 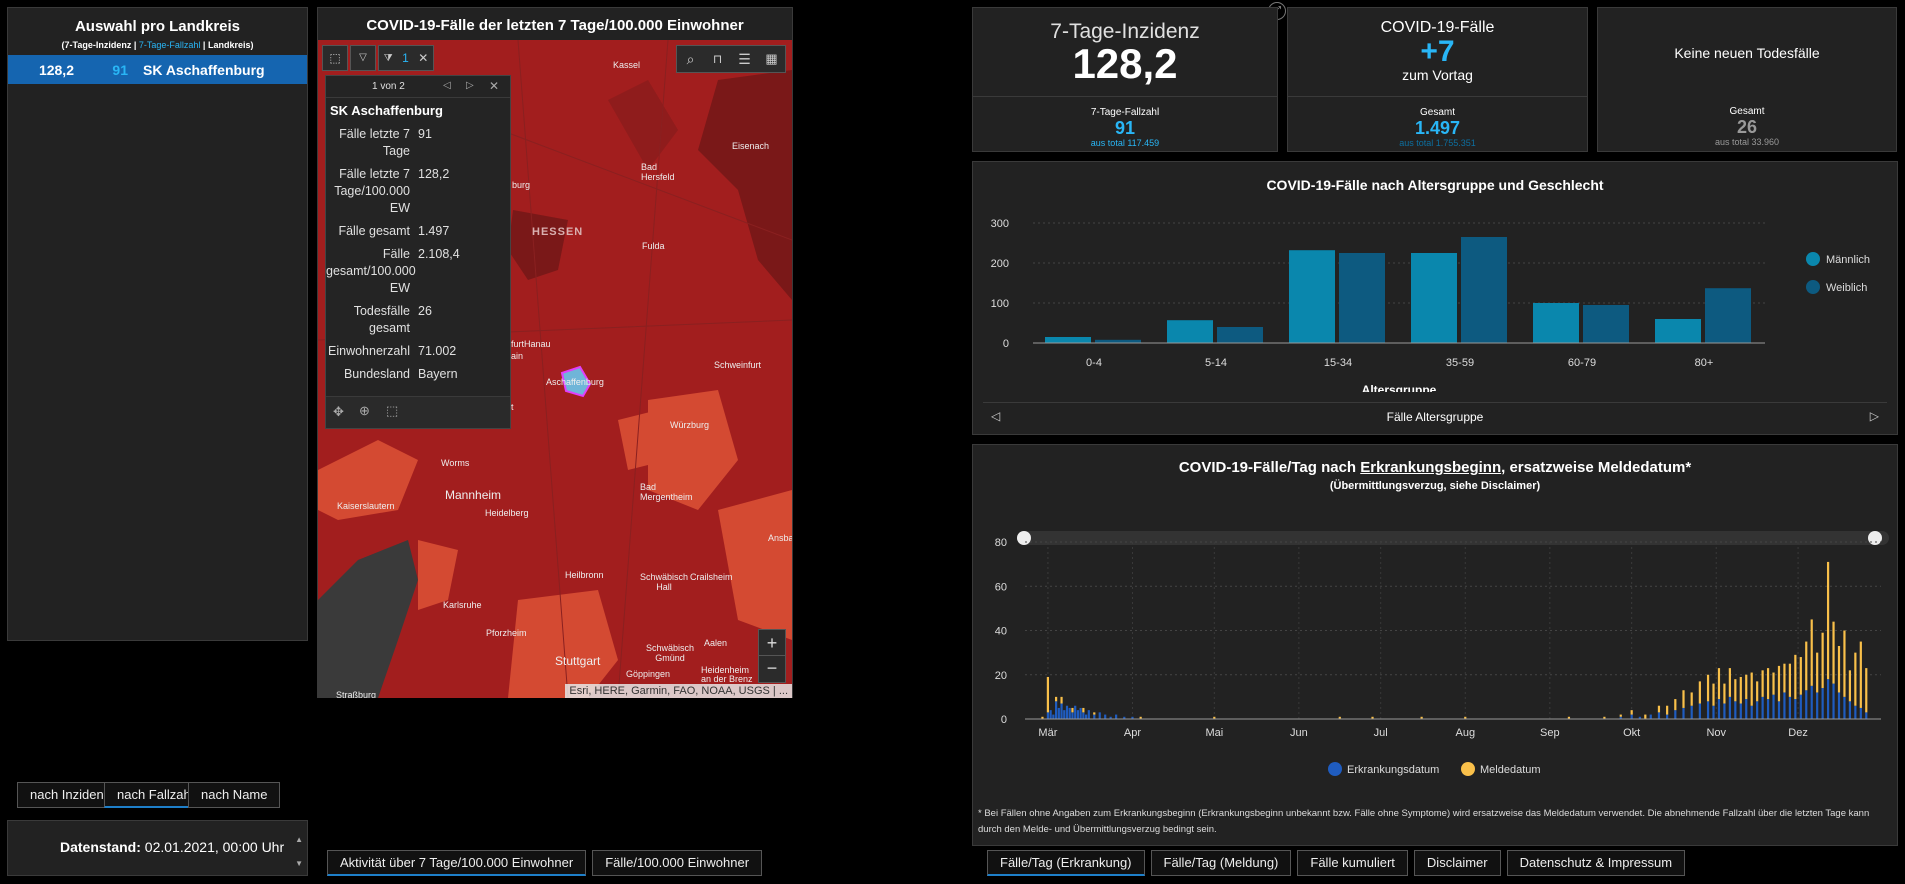 What do you see at coordinates (438, 374) in the screenshot?
I see `popup-row-value: Bayern` at bounding box center [438, 374].